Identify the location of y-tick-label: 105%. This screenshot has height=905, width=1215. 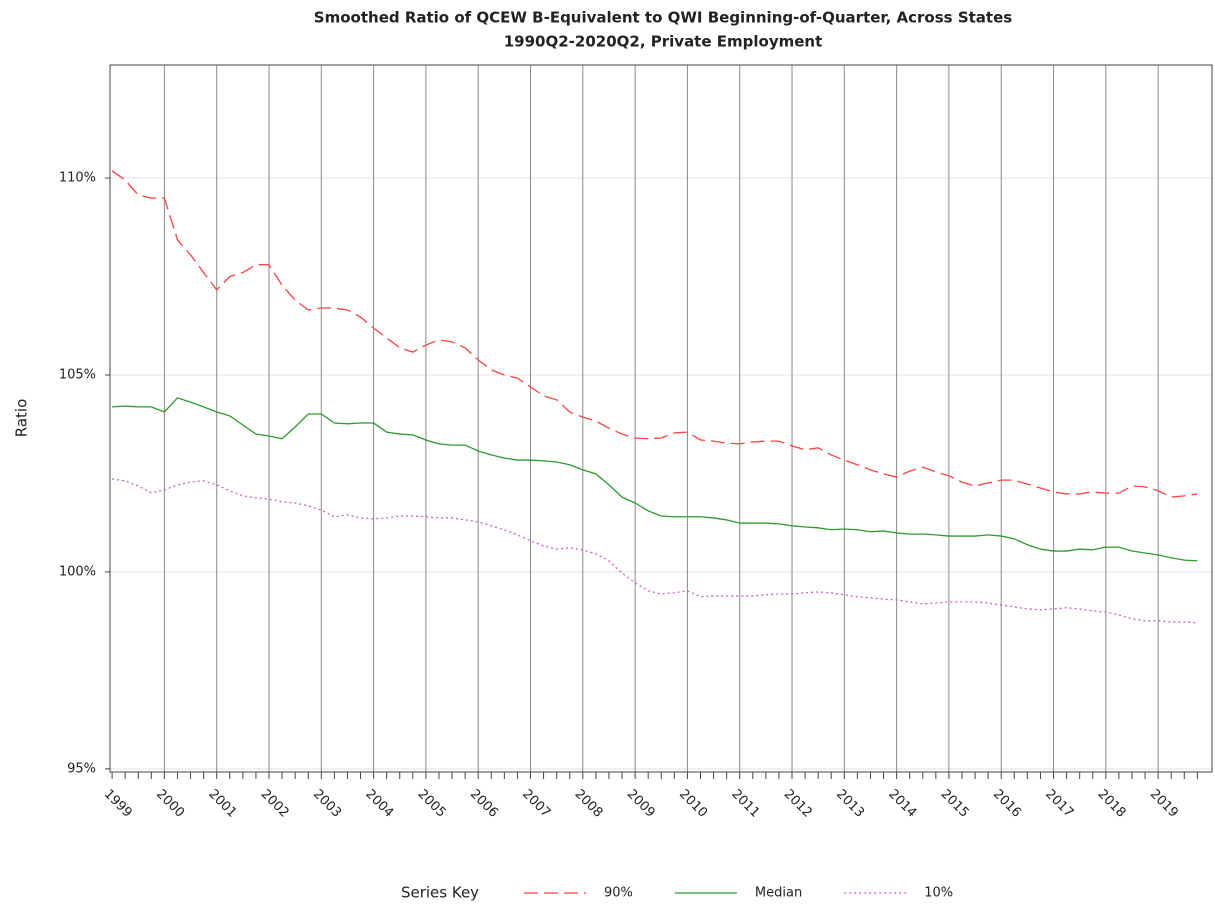
(77, 374).